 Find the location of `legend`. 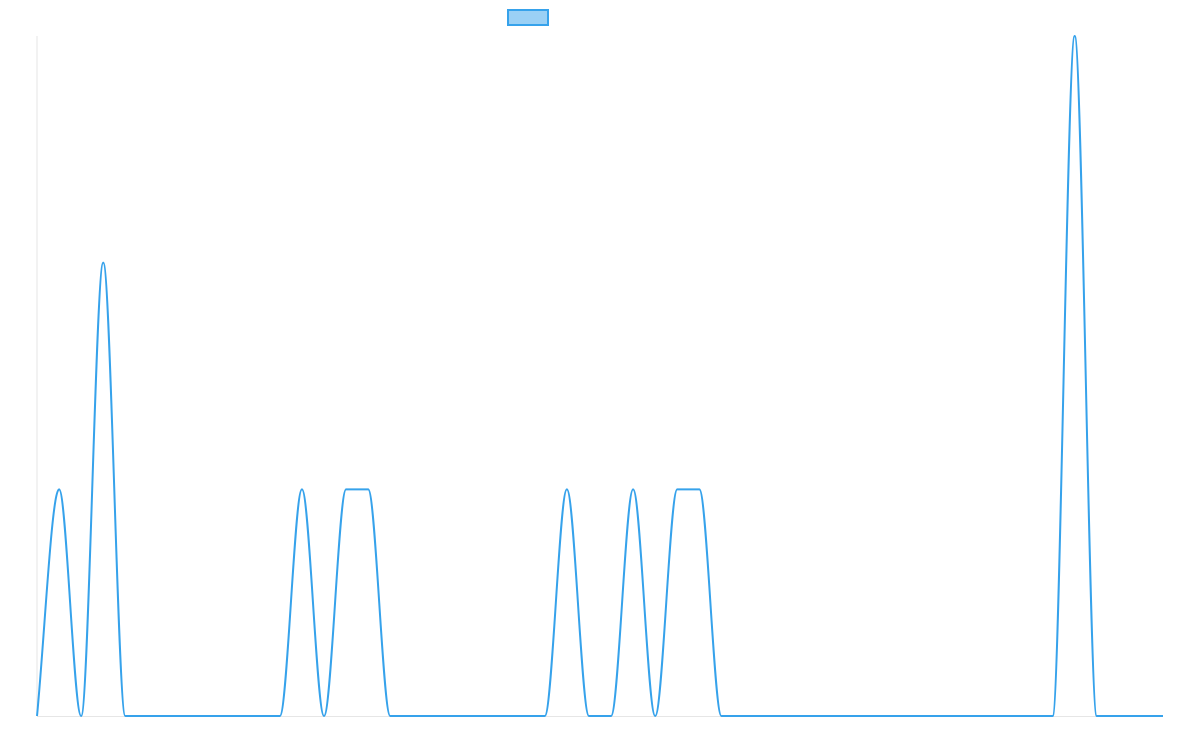

legend is located at coordinates (528, 17).